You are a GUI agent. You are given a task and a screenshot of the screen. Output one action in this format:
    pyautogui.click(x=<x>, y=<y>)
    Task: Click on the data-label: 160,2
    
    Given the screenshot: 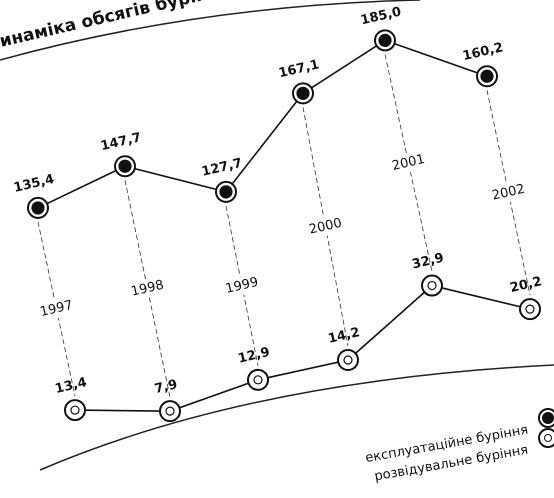 What is the action you would take?
    pyautogui.click(x=482, y=52)
    